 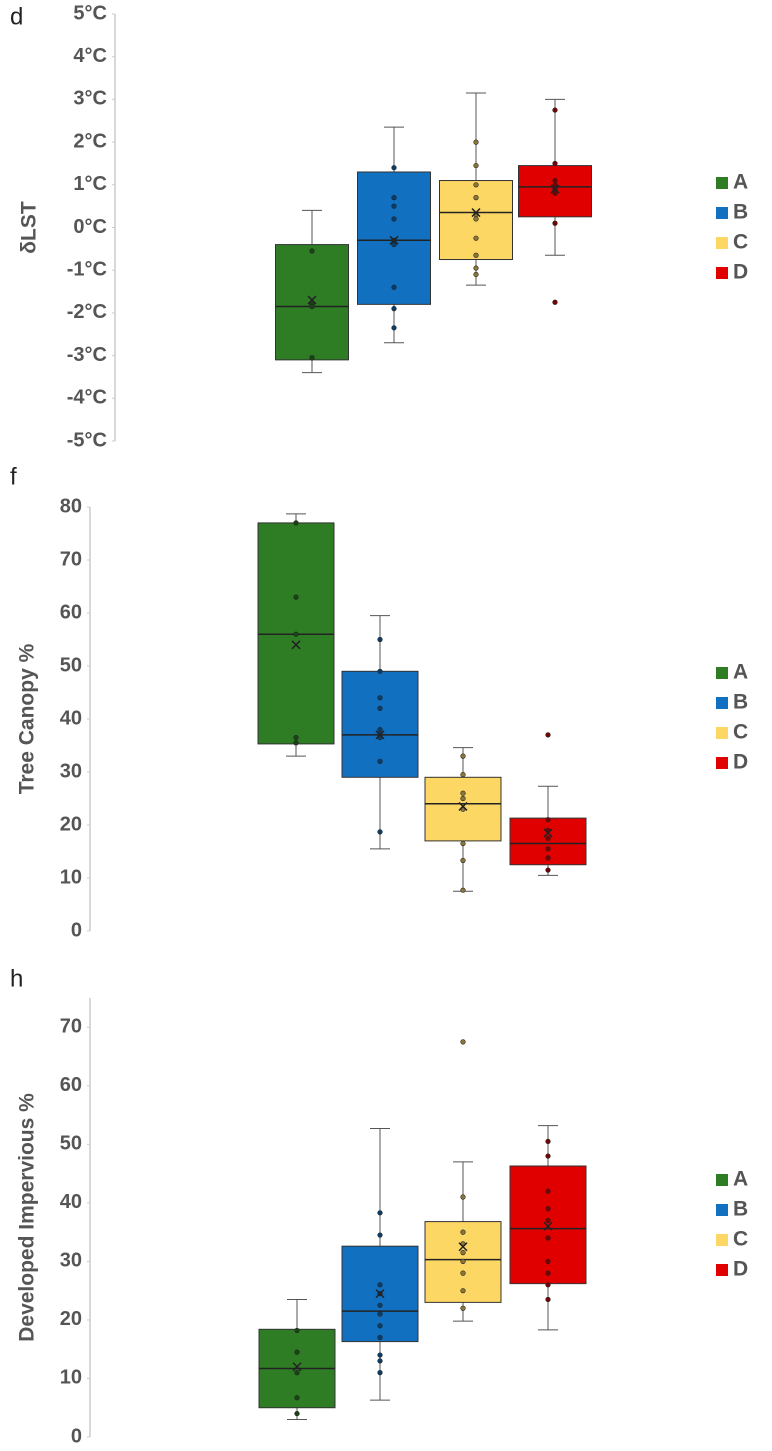 What do you see at coordinates (740, 672) in the screenshot?
I see `legend-label: A` at bounding box center [740, 672].